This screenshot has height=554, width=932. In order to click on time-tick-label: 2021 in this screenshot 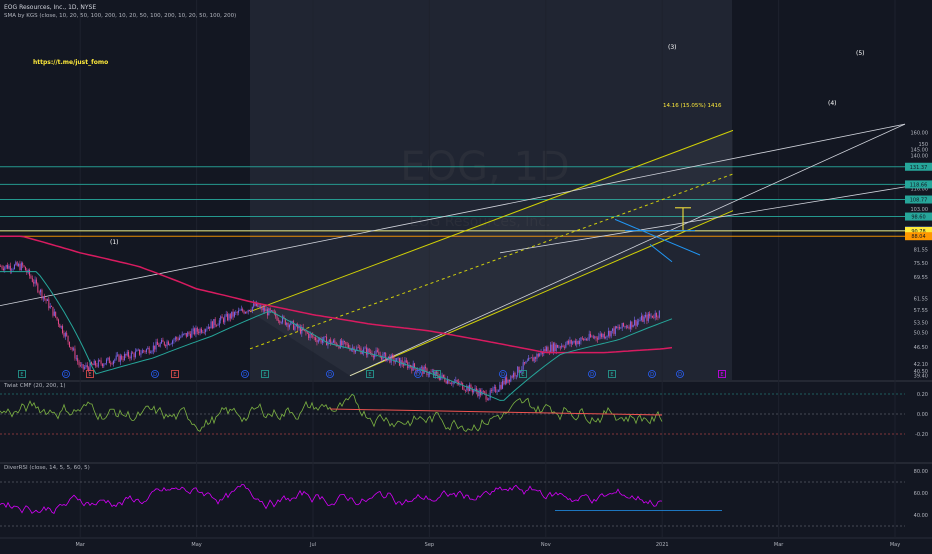, I will do `click(662, 545)`.